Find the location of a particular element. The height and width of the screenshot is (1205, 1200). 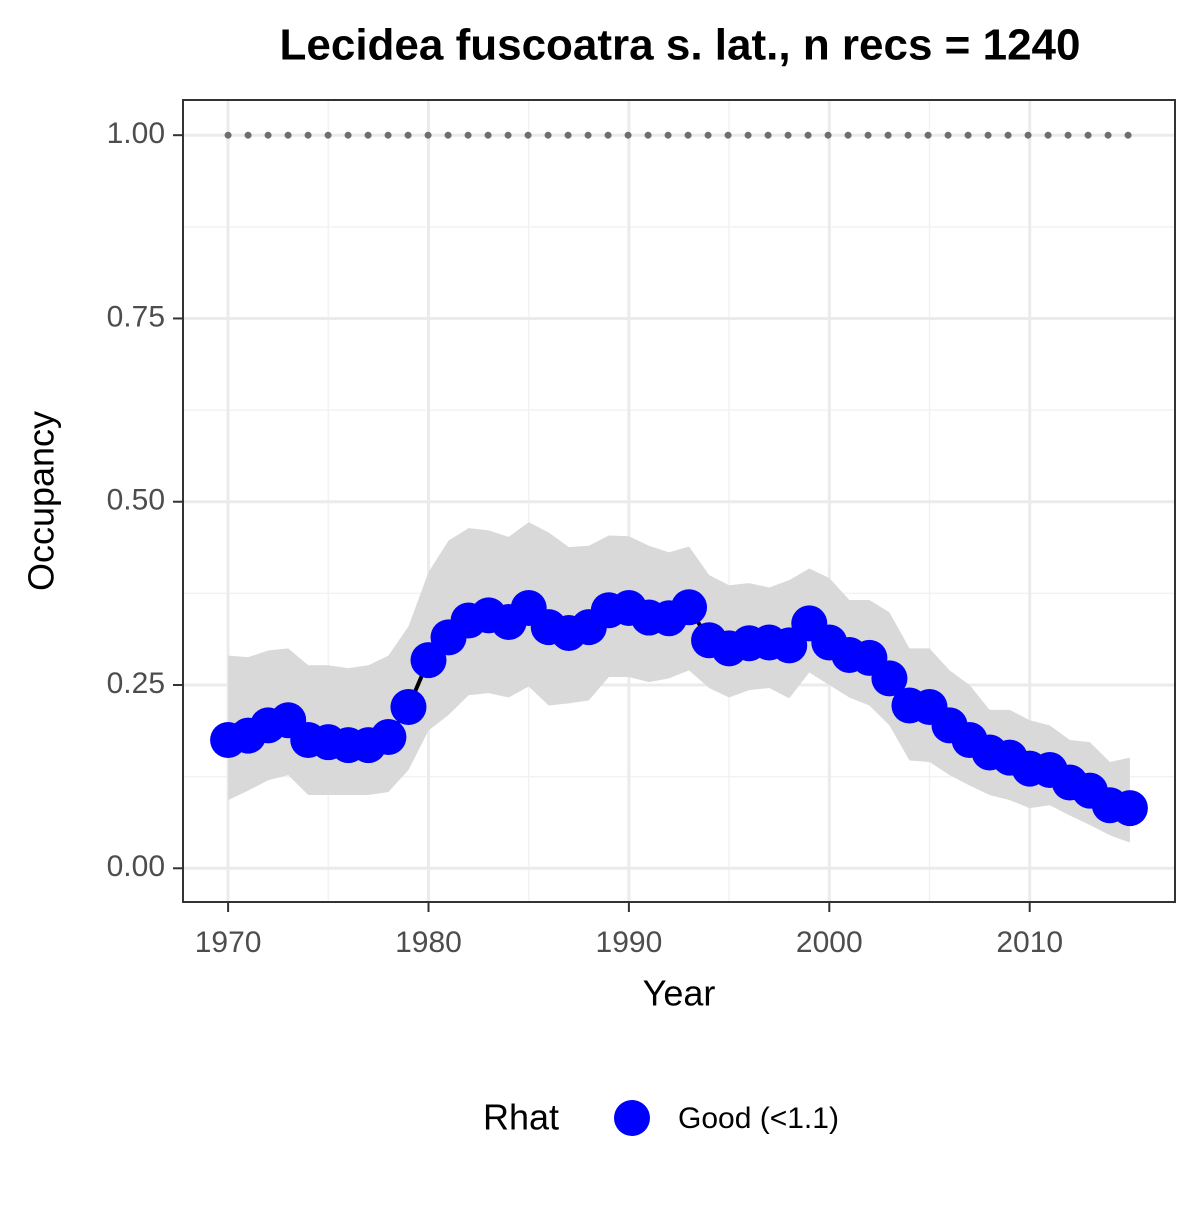

y-tick-label: 0.00 is located at coordinates (136, 866).